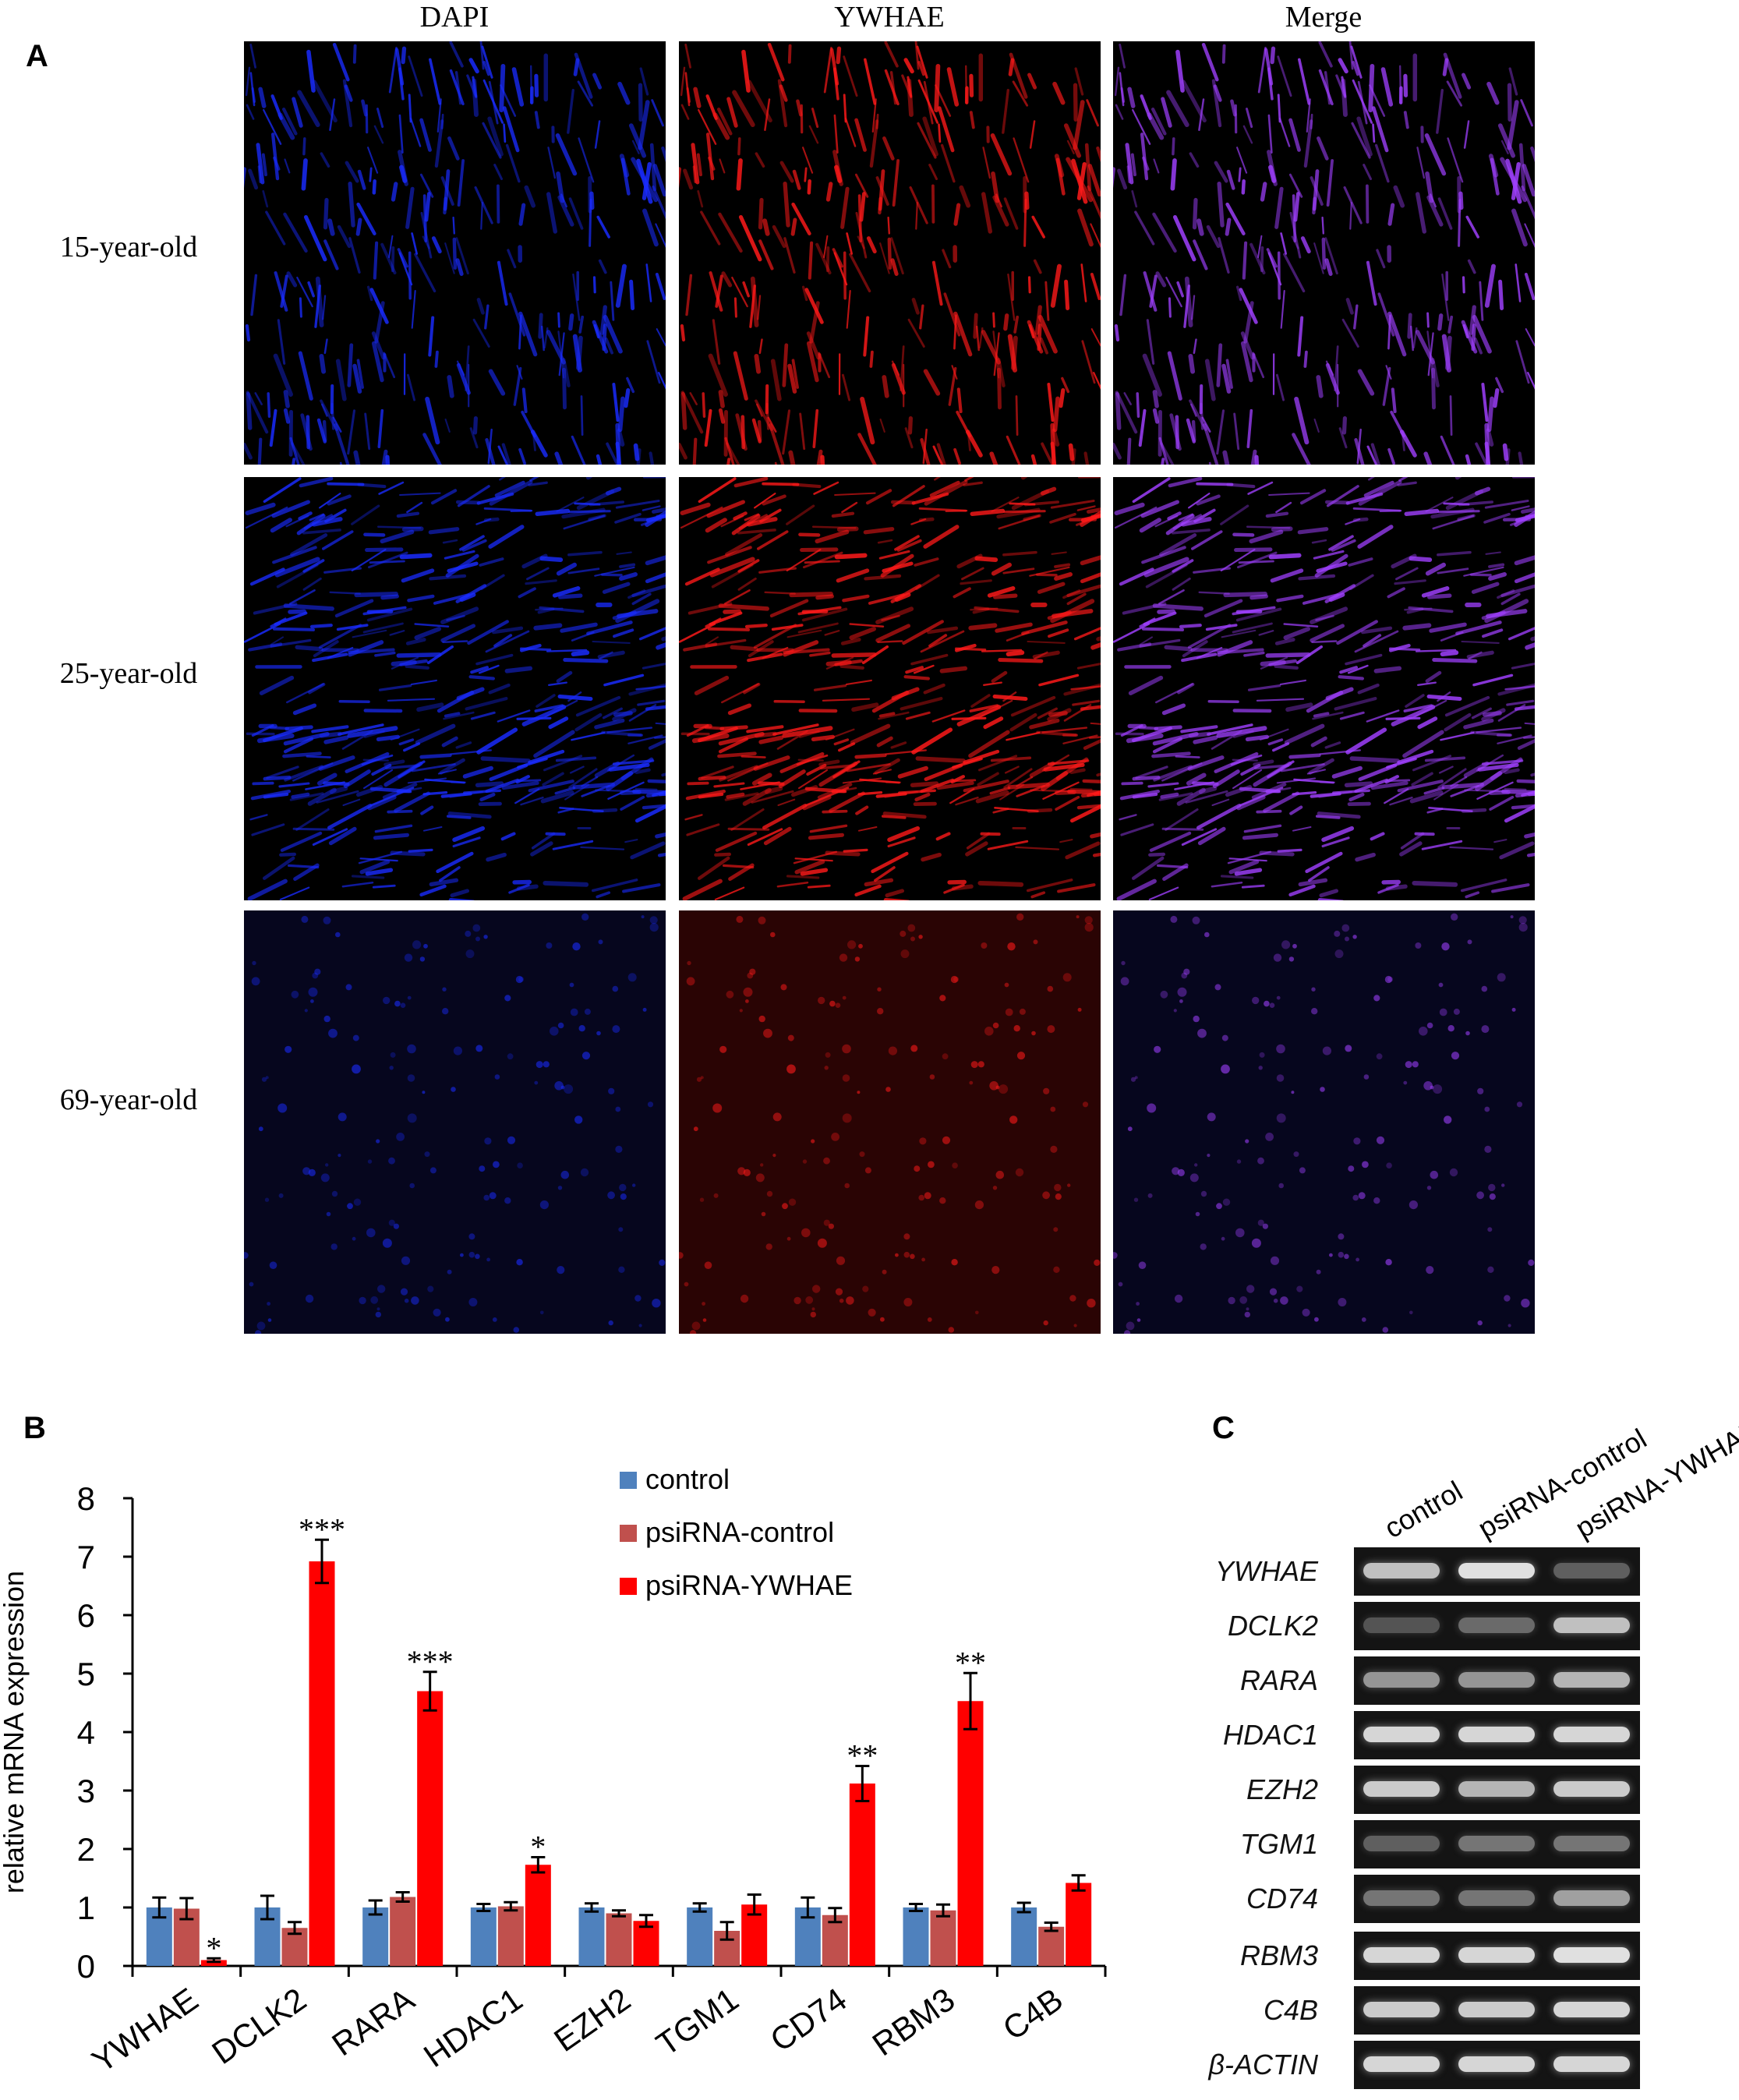 This screenshot has height=2100, width=1739. What do you see at coordinates (473, 2028) in the screenshot?
I see `x-tick-label-hdac1: HDAC1` at bounding box center [473, 2028].